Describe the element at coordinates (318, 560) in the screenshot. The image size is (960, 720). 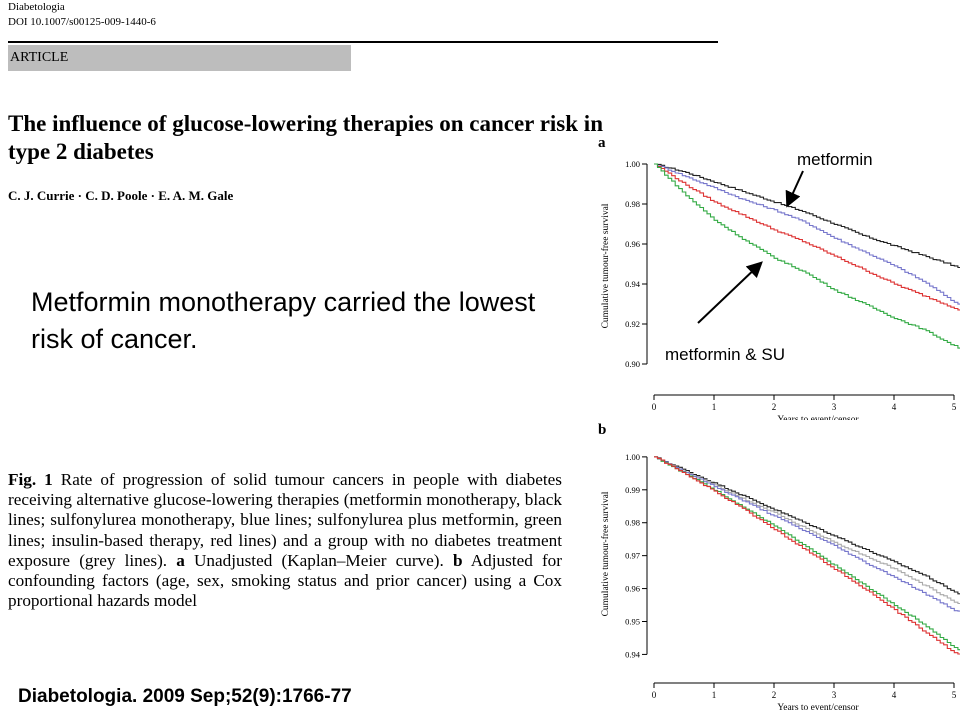
I see `caption-text-2: Unadjusted (Kaplan–Meier curve).` at that location.